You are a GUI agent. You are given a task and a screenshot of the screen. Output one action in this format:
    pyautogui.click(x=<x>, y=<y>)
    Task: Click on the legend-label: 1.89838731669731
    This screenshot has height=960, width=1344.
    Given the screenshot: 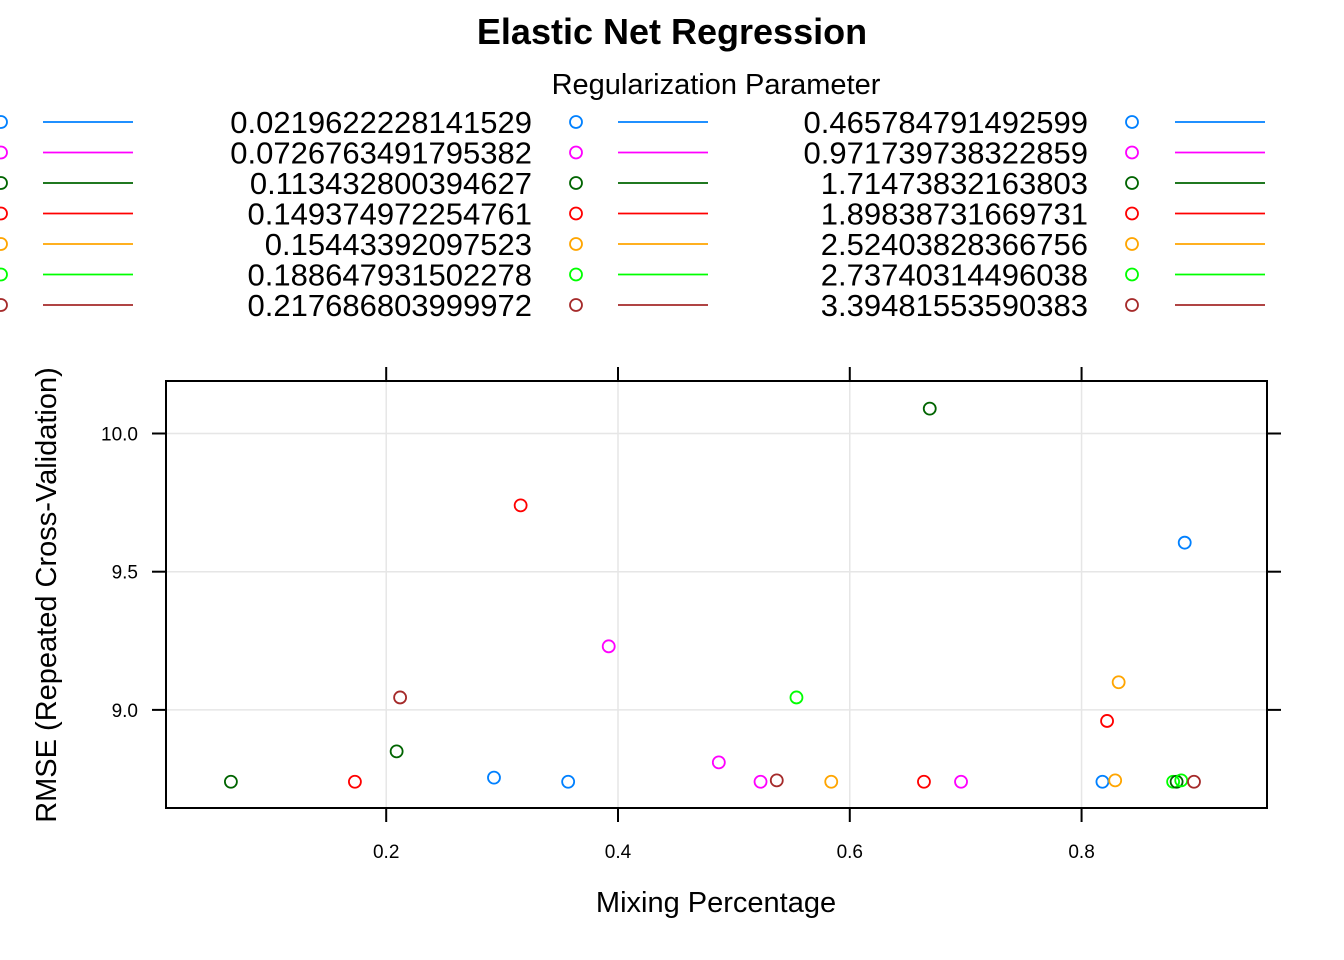 What is the action you would take?
    pyautogui.click(x=954, y=214)
    